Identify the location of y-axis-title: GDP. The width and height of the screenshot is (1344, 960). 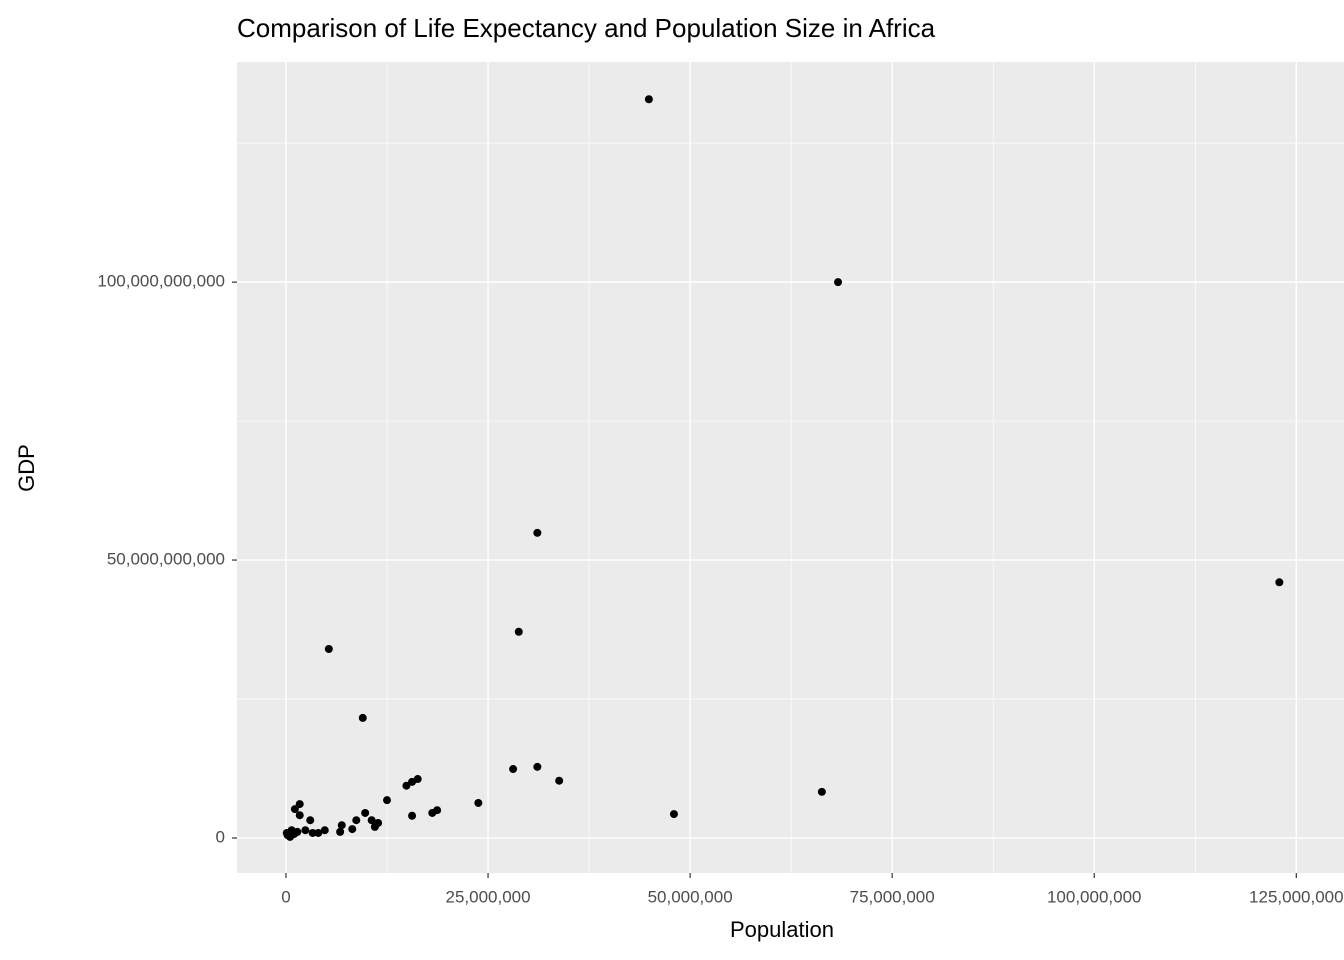
(26, 468).